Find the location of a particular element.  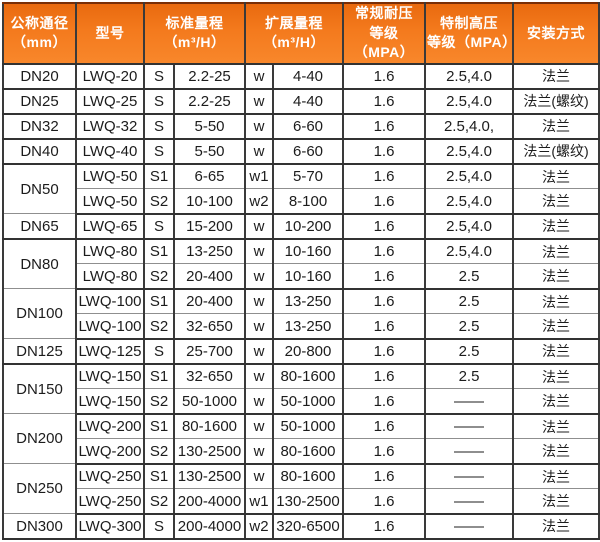

header-model: 型号 is located at coordinates (110, 33).